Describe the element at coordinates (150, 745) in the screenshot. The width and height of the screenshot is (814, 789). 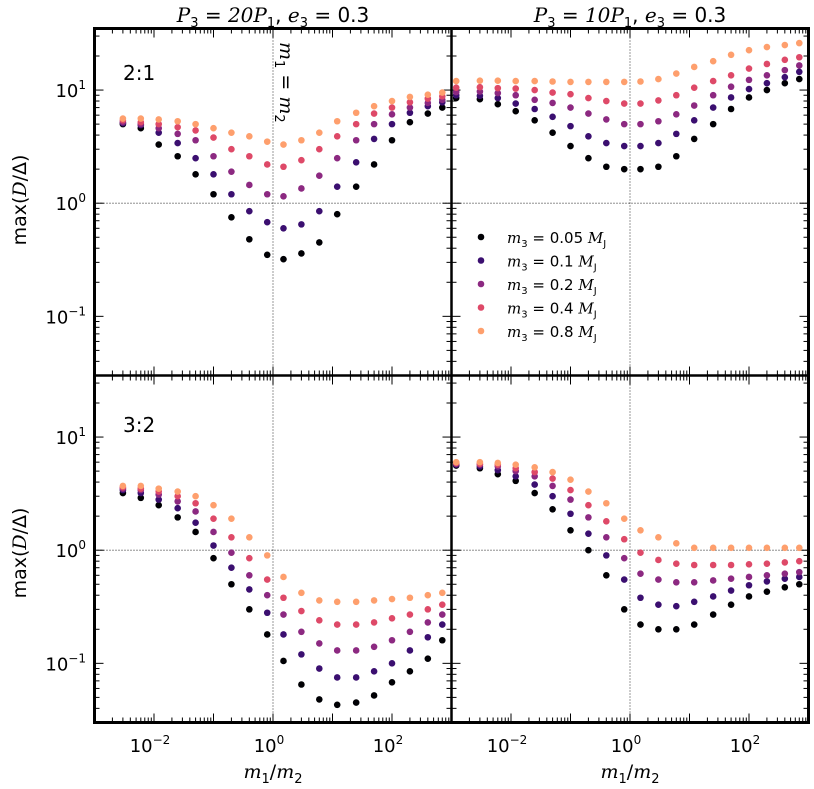
I see `x-tick-label: 10⁻²` at that location.